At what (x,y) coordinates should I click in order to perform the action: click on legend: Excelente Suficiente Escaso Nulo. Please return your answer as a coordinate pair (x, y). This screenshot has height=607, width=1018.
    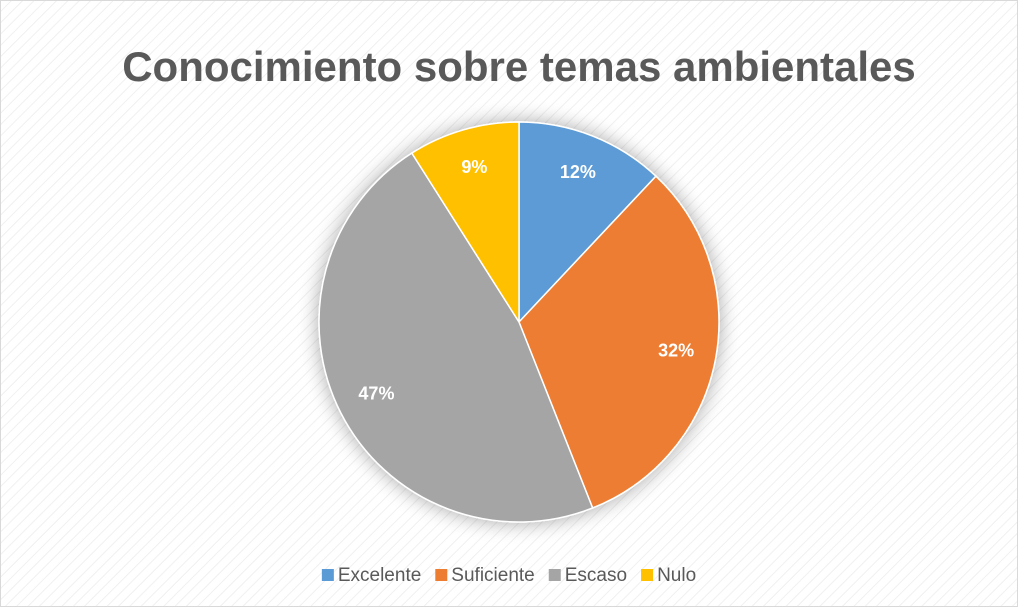
    Looking at the image, I should click on (508, 575).